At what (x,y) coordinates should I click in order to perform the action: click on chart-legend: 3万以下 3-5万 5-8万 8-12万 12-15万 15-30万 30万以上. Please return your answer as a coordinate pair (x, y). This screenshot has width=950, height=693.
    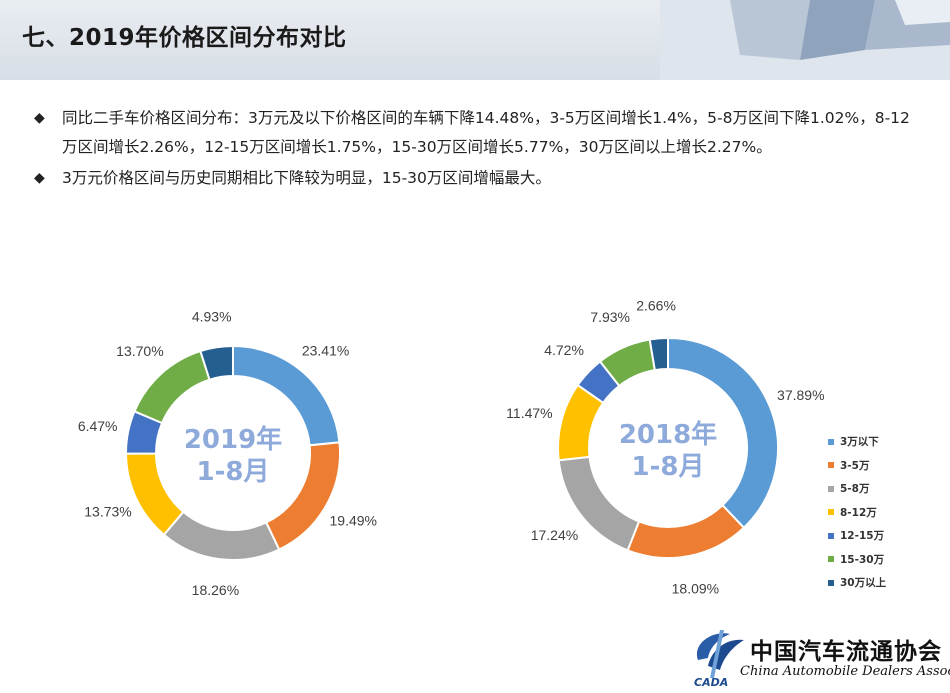
    Looking at the image, I should click on (857, 512).